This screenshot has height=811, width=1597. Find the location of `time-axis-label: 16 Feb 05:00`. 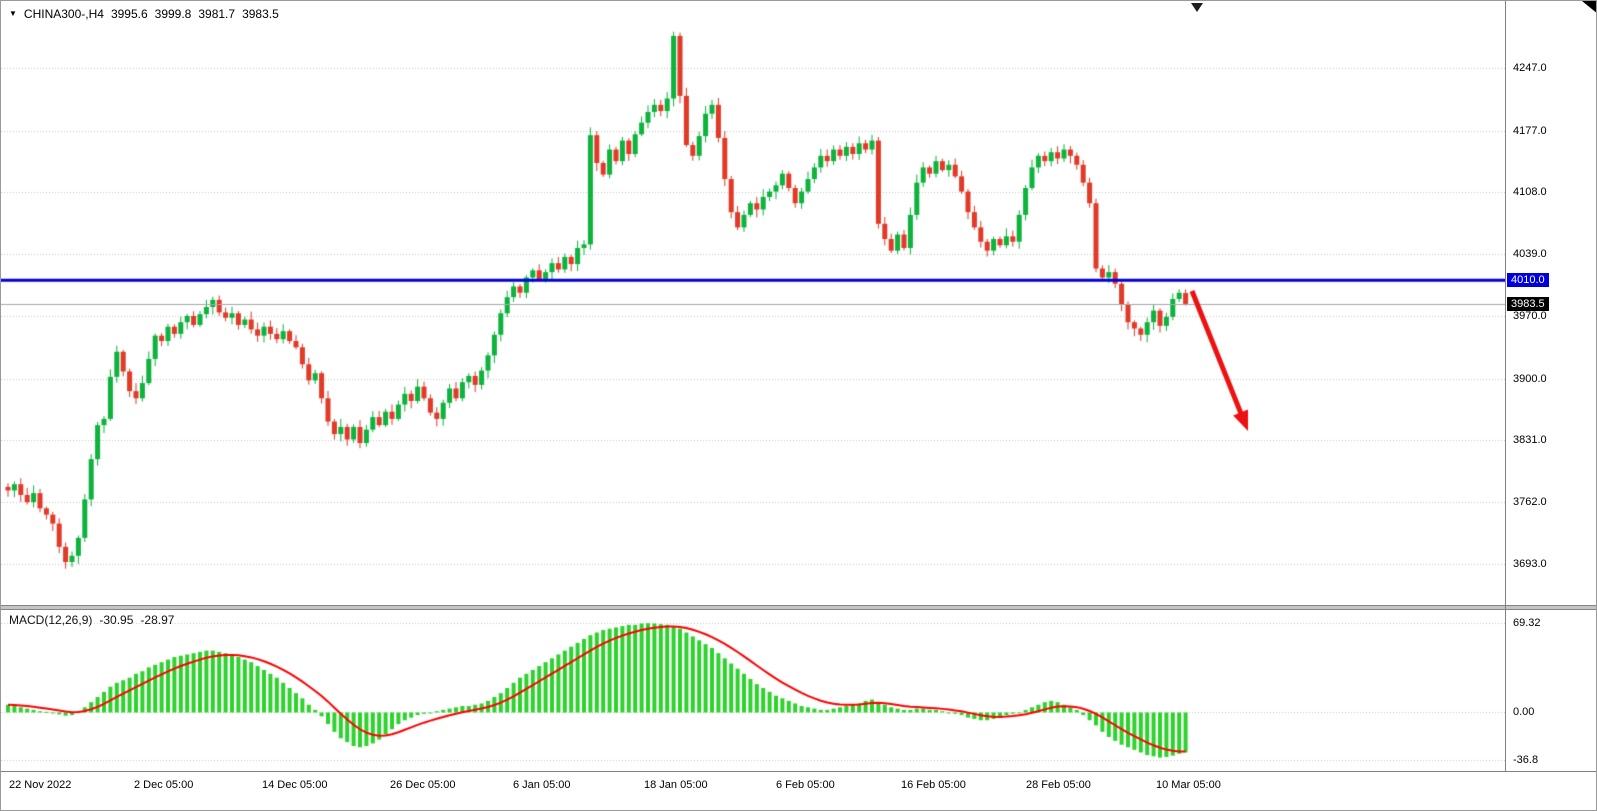

time-axis-label: 16 Feb 05:00 is located at coordinates (933, 785).